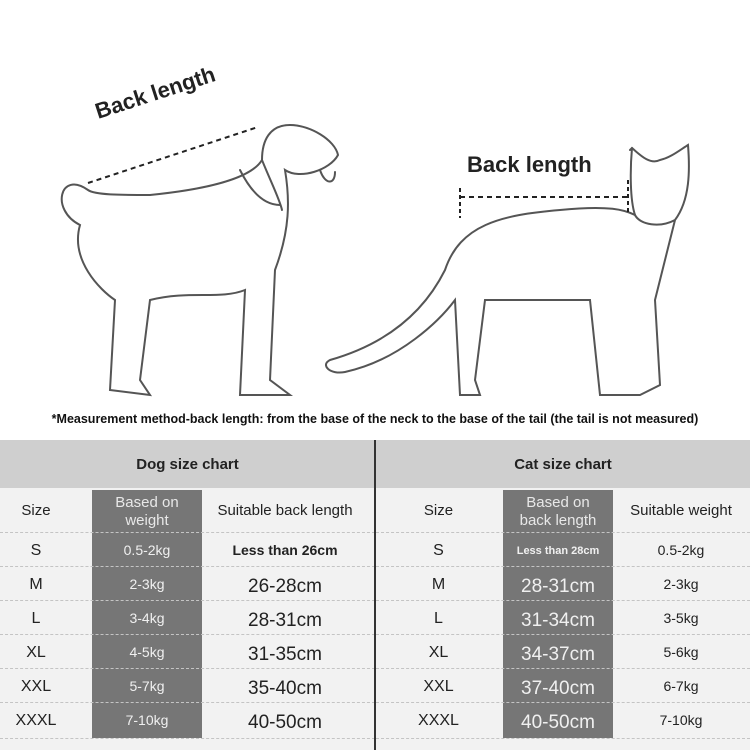  I want to click on cat_chart-row-S-col-0: S, so click(438, 550).